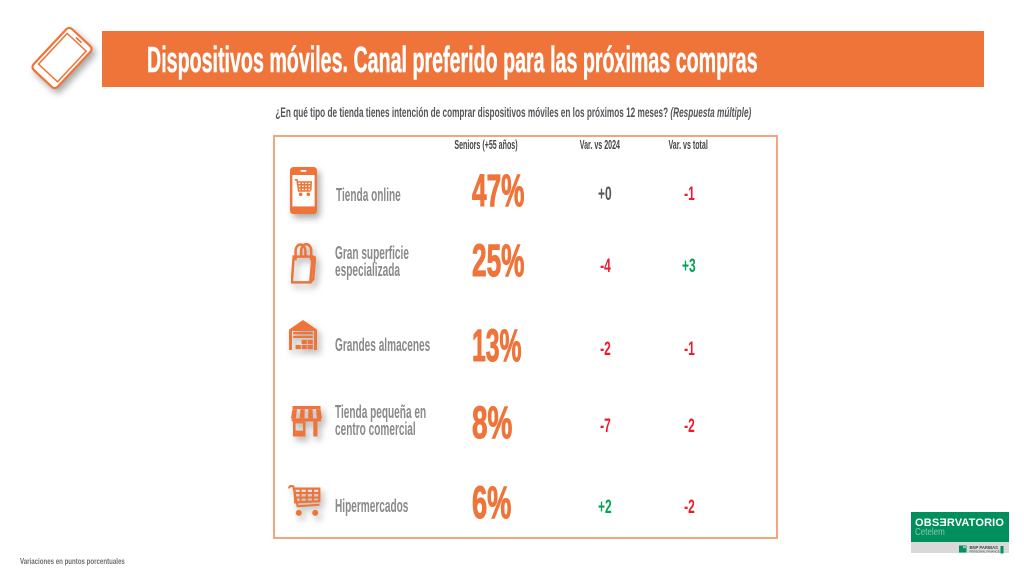 Image resolution: width=1024 pixels, height=577 pixels. Describe the element at coordinates (984, 547) in the screenshot. I see `svg-text: BNP PARIBAS` at that location.